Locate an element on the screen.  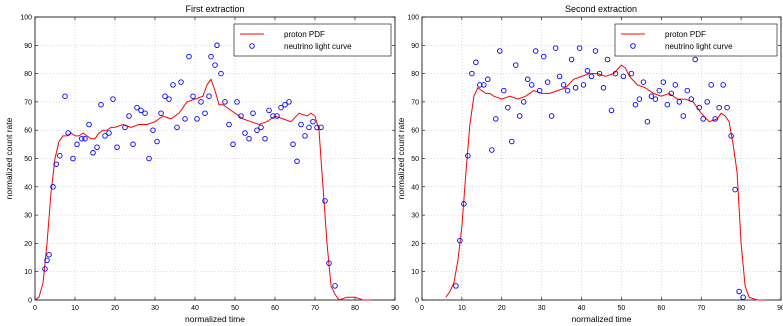
x-tick-label: 10 is located at coordinates (75, 308).